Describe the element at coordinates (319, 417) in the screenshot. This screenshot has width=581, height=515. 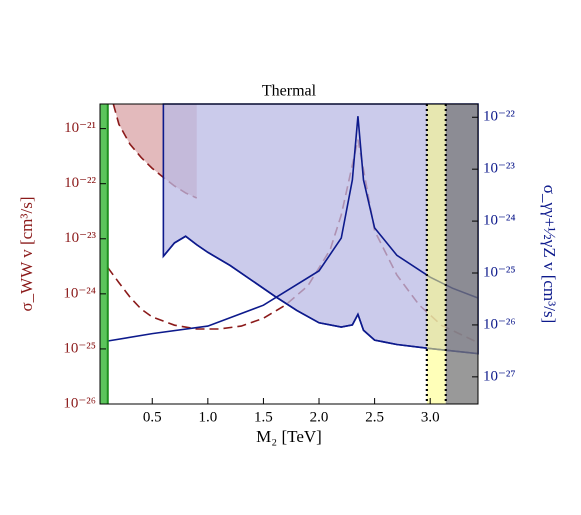
I see `x-tick-label: 2.0` at that location.